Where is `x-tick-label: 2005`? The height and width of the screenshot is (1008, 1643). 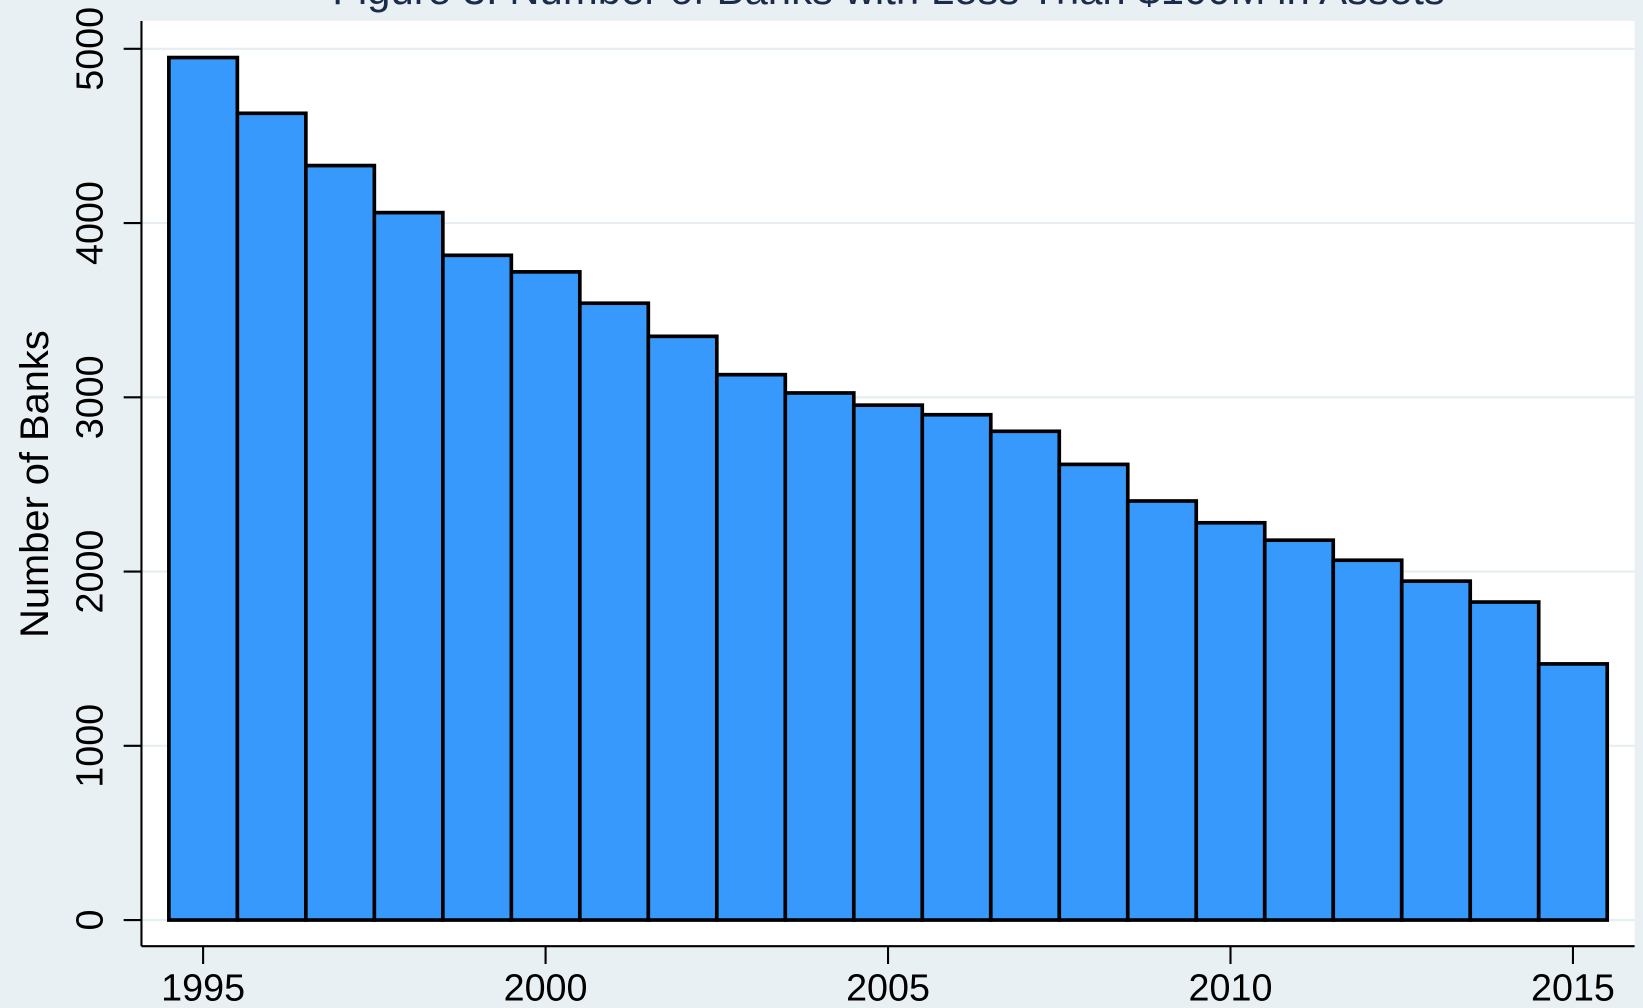
x-tick-label: 2005 is located at coordinates (888, 987).